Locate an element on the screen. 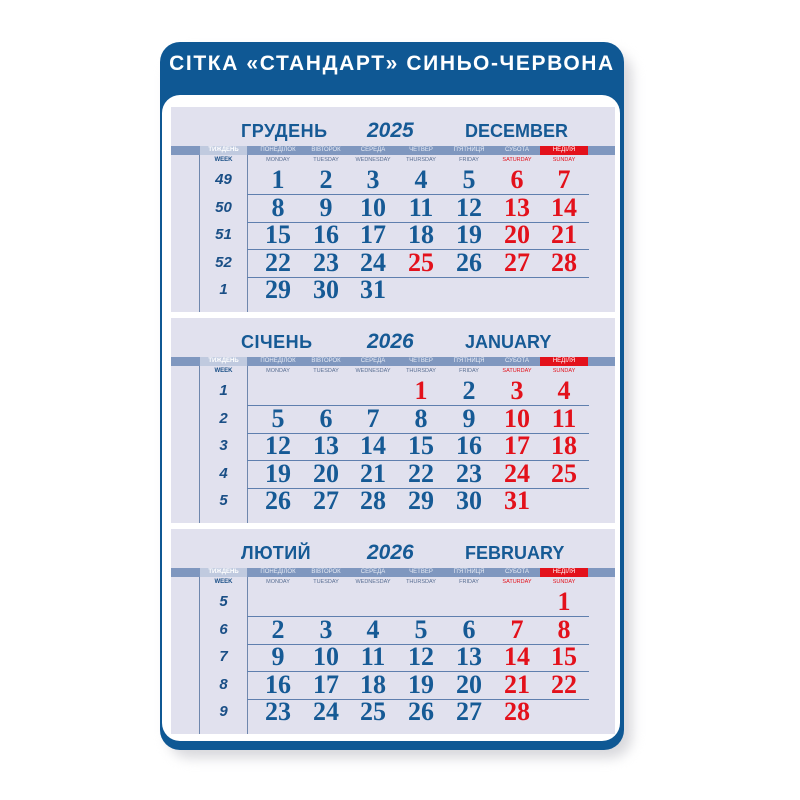 This screenshot has width=800, height=800. weekday-label-ua: СУБОТА is located at coordinates (517, 572).